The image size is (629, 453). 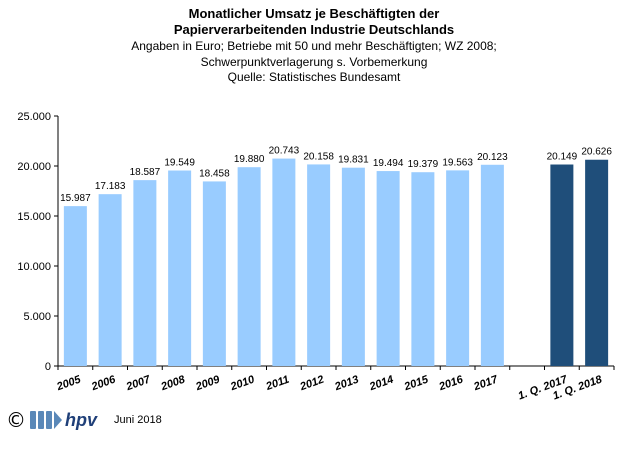 What do you see at coordinates (34, 167) in the screenshot?
I see `y-tick-label: 20.000` at bounding box center [34, 167].